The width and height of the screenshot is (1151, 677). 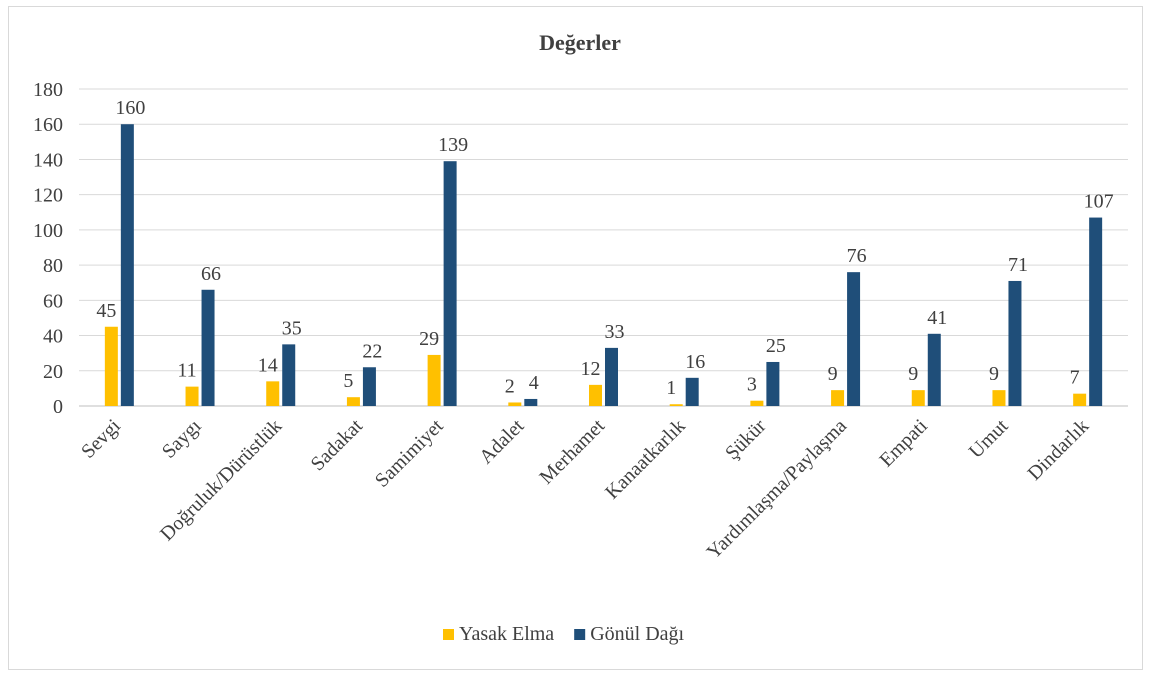 What do you see at coordinates (999, 398) in the screenshot?
I see `bar-yasak-elma-umut` at bounding box center [999, 398].